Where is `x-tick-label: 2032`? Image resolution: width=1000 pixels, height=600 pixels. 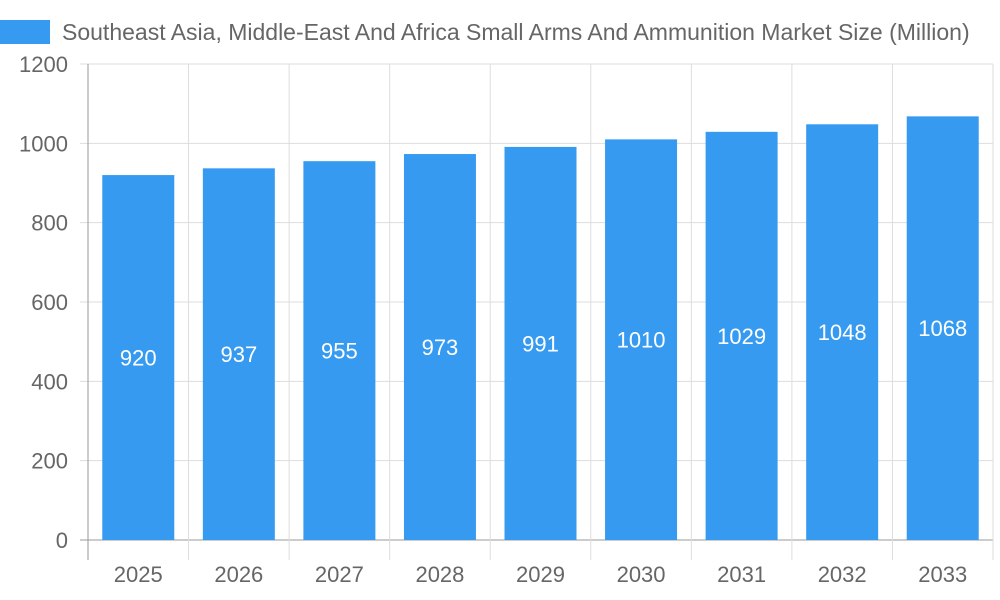 x-tick-label: 2032 is located at coordinates (842, 574).